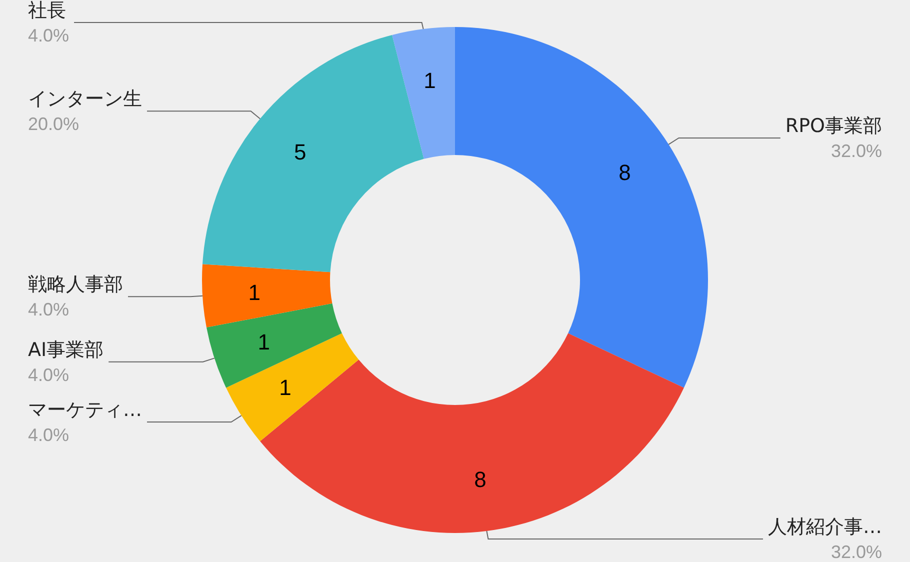 The width and height of the screenshot is (910, 562). What do you see at coordinates (75, 285) in the screenshot?
I see `slice-label: 戦略人事部` at bounding box center [75, 285].